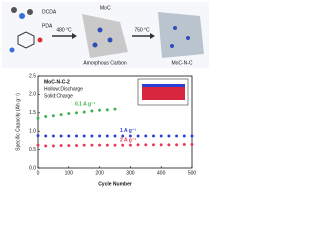 The height and width of the screenshot is (240, 320). What do you see at coordinates (47, 26) in the screenshot?
I see `label: PDA` at bounding box center [47, 26].